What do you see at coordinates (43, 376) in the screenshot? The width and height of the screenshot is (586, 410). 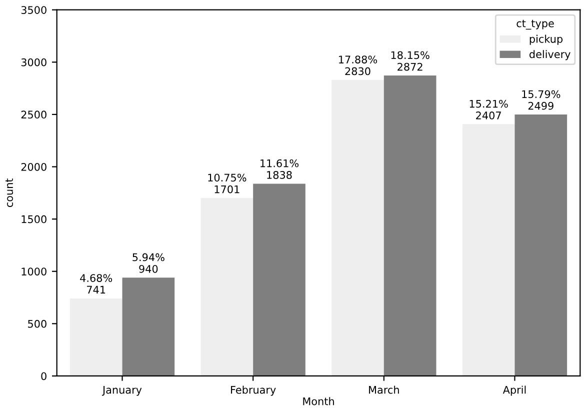 I see `y-tick-label: 0` at bounding box center [43, 376].